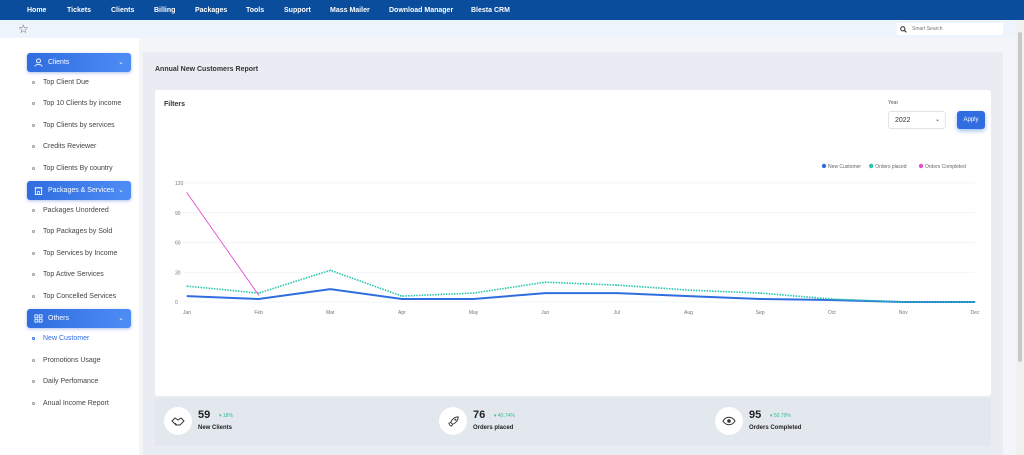 The height and width of the screenshot is (455, 1024). What do you see at coordinates (330, 313) in the screenshot?
I see `x-tick-label: Mar` at bounding box center [330, 313].